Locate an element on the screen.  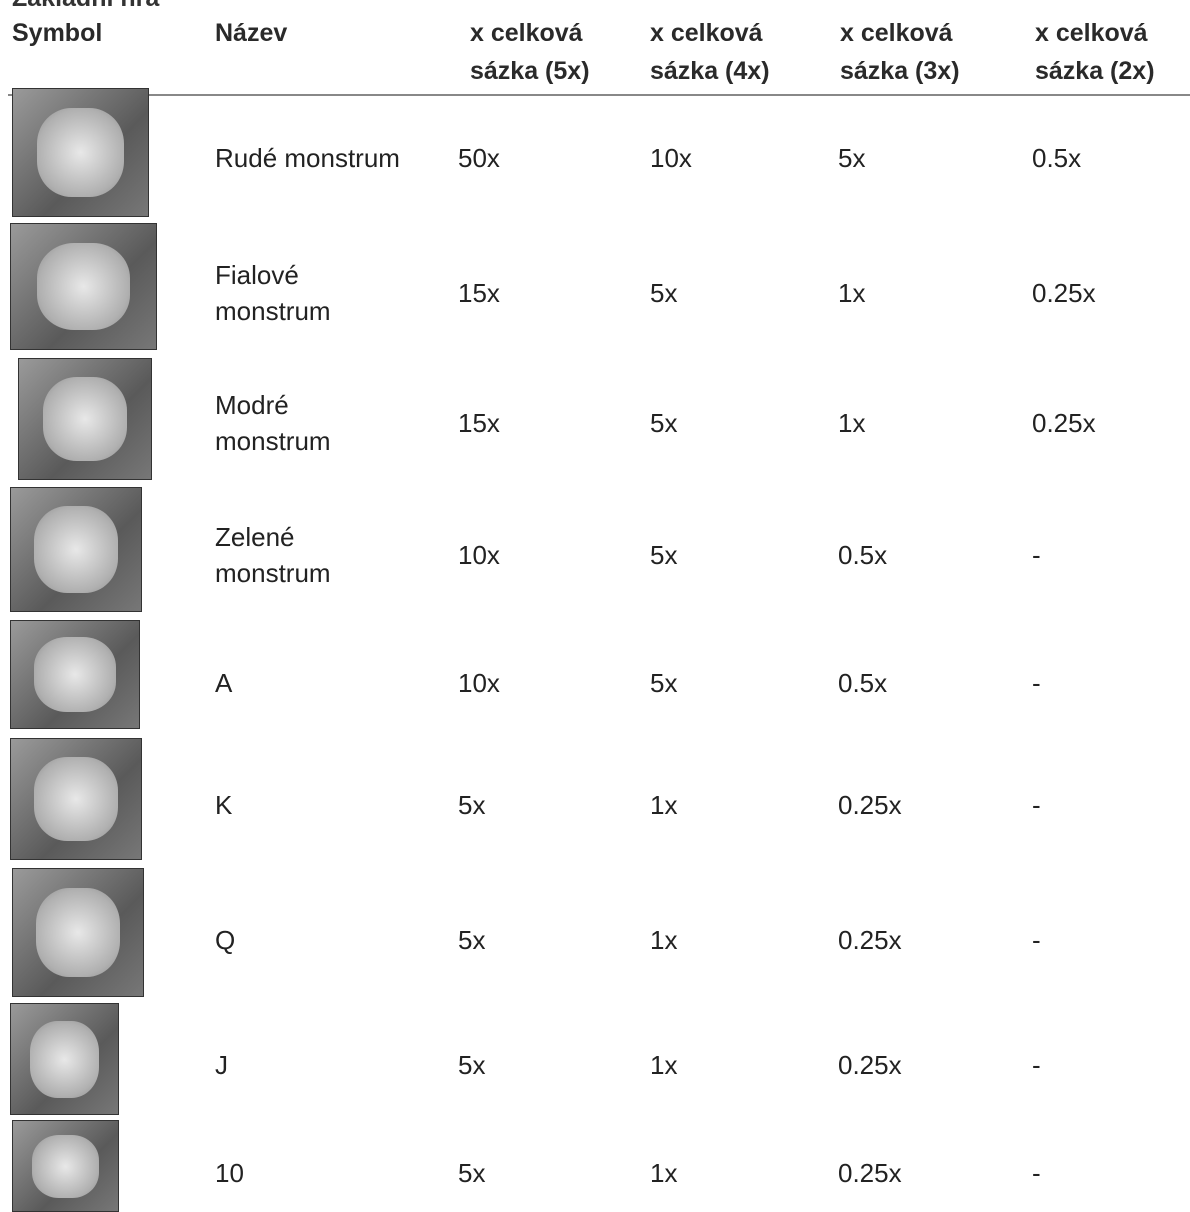
symbol-name: Fialové monstrum is located at coordinates (273, 293).